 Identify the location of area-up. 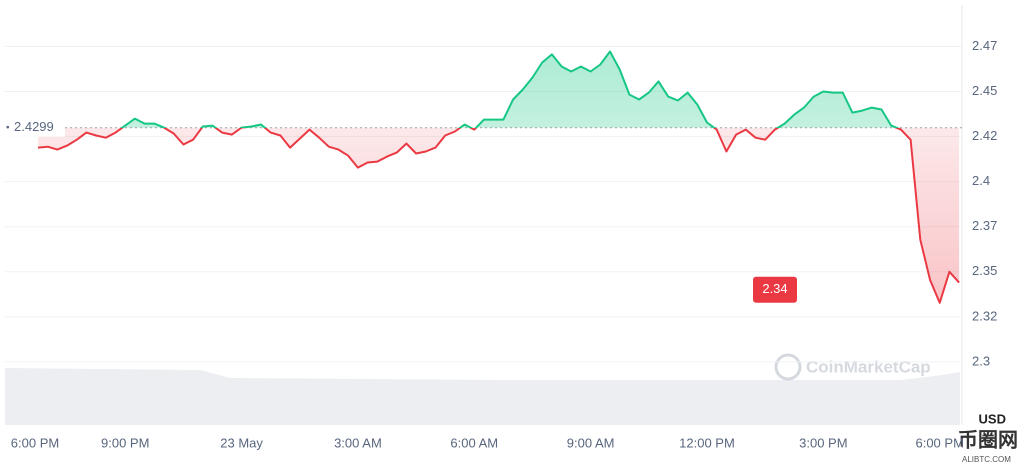
(498, 89).